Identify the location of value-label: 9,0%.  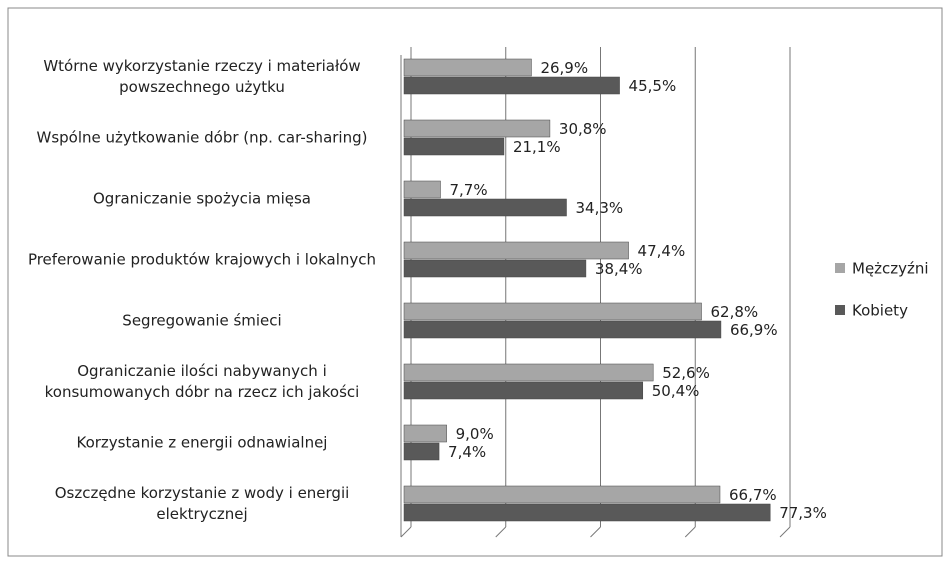
(475, 434).